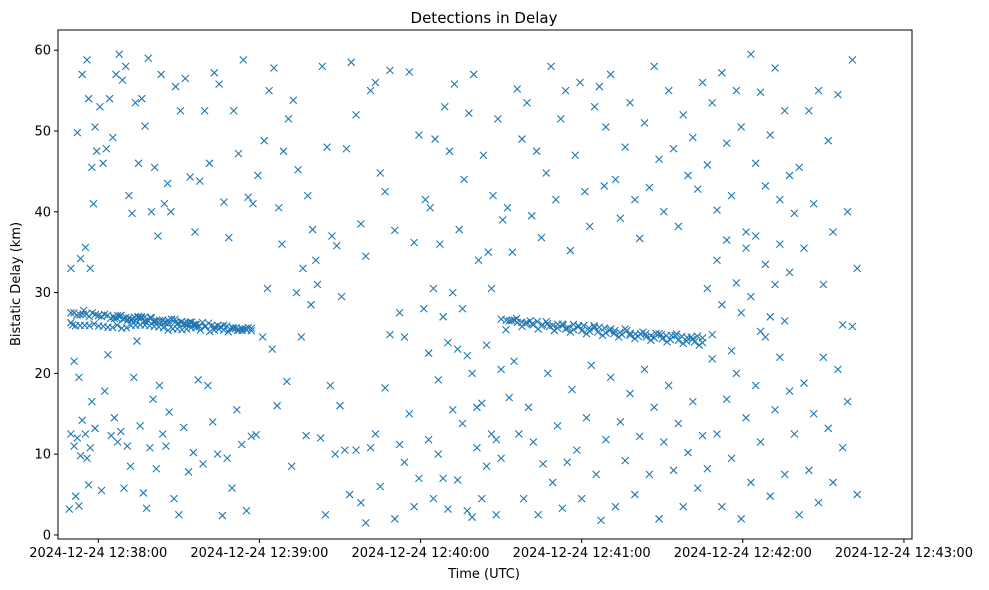  I want to click on y-tick-label: 20, so click(42, 374).